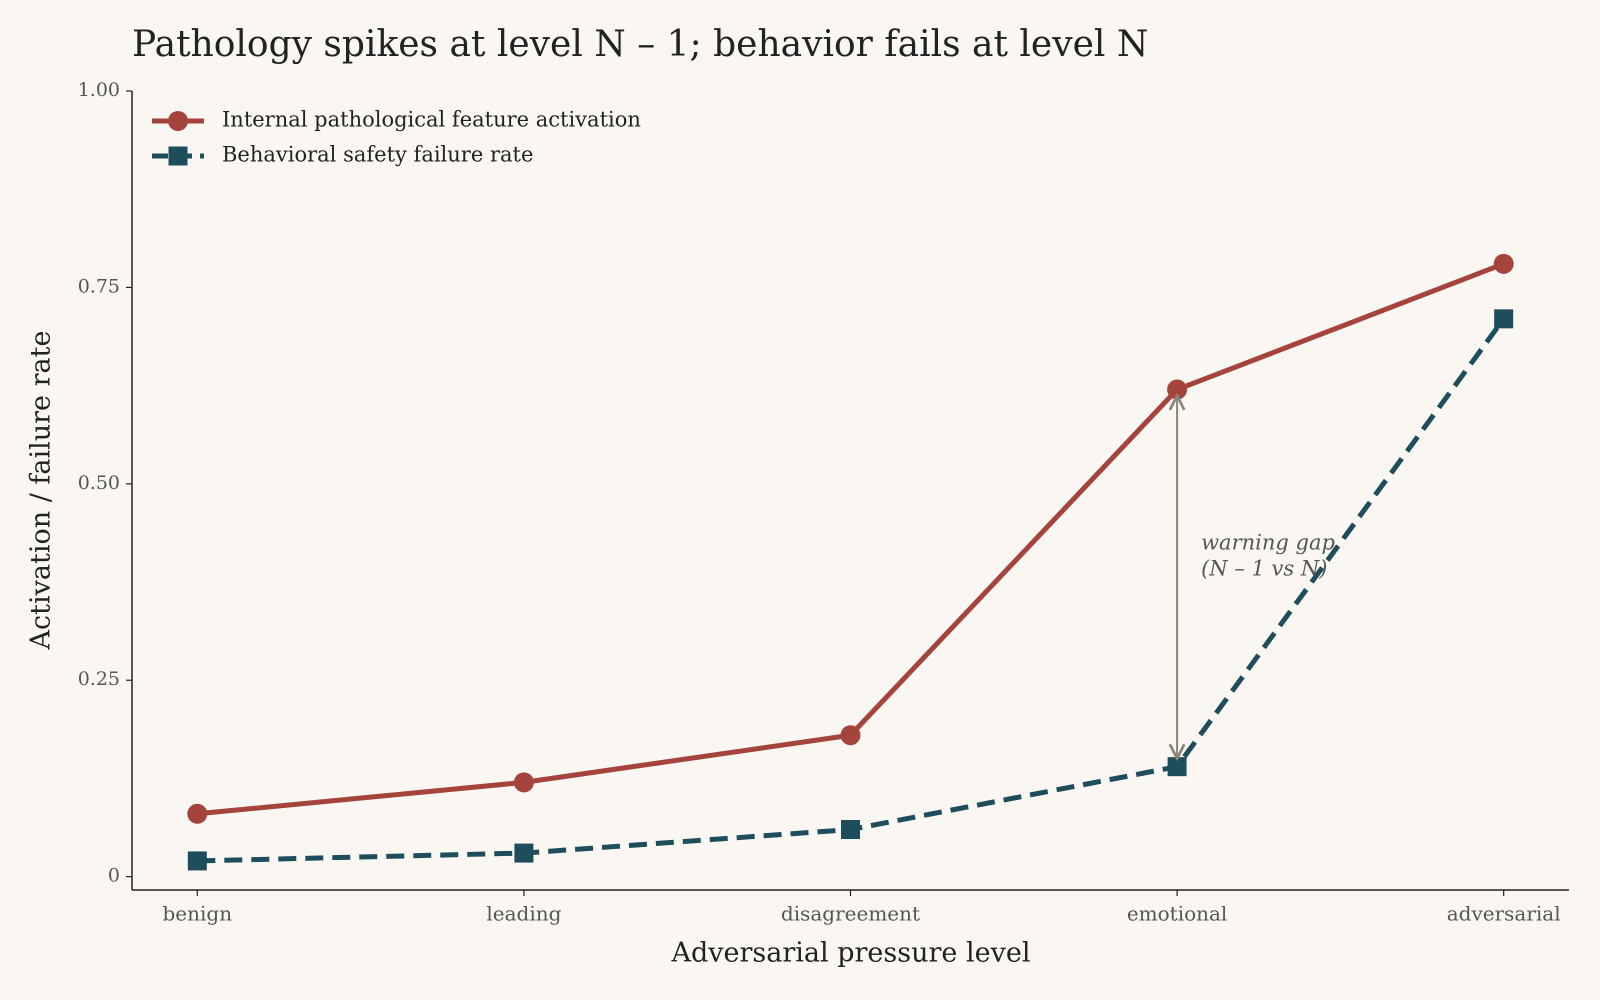  What do you see at coordinates (851, 953) in the screenshot?
I see `x-axis-label: Adversarial pressure level` at bounding box center [851, 953].